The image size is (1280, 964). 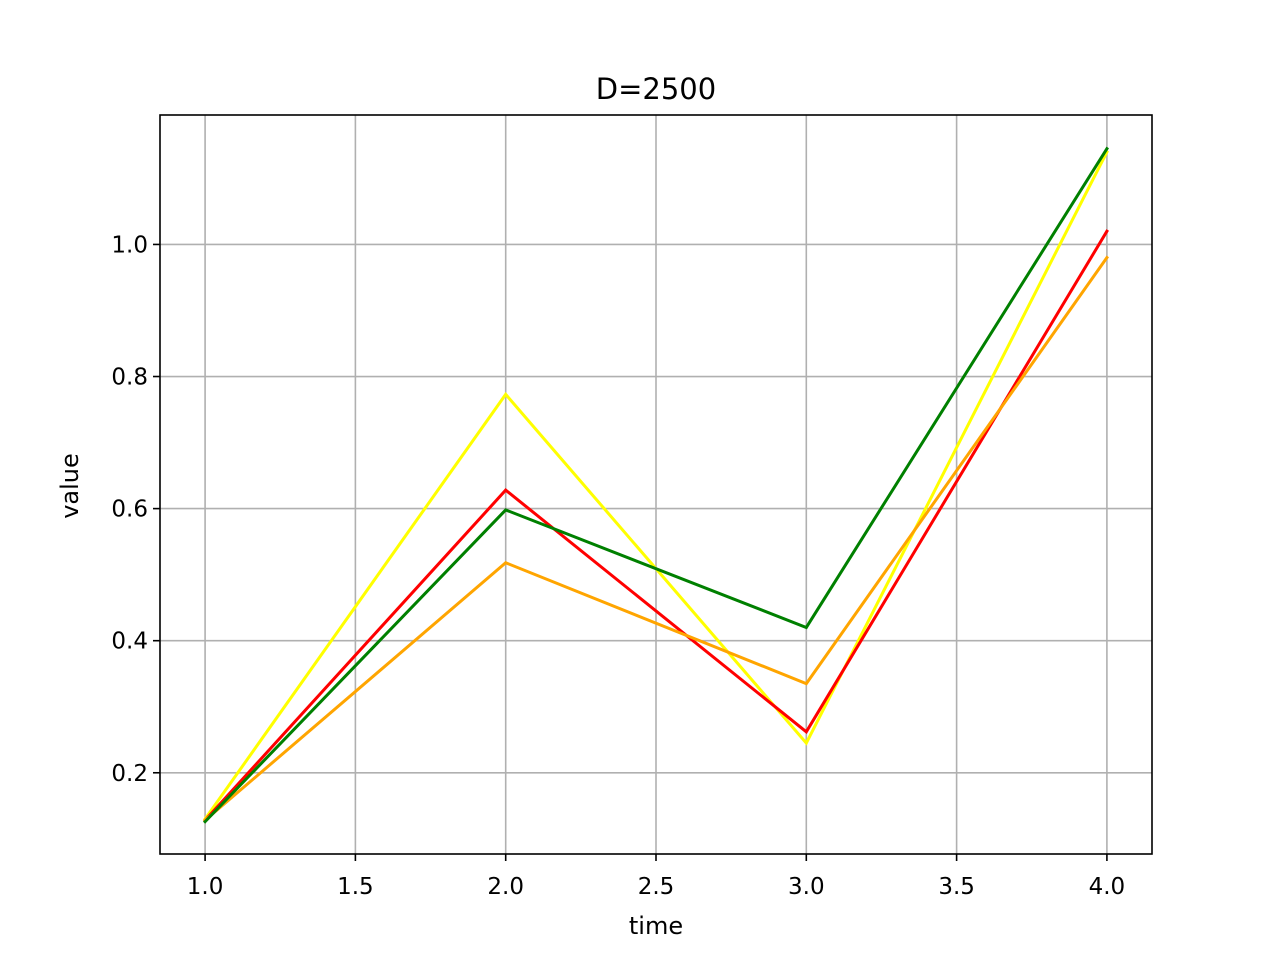 I want to click on y-axis-ticks: 0.2 0.4 0.6 0.8 1.0, so click(x=135, y=509).